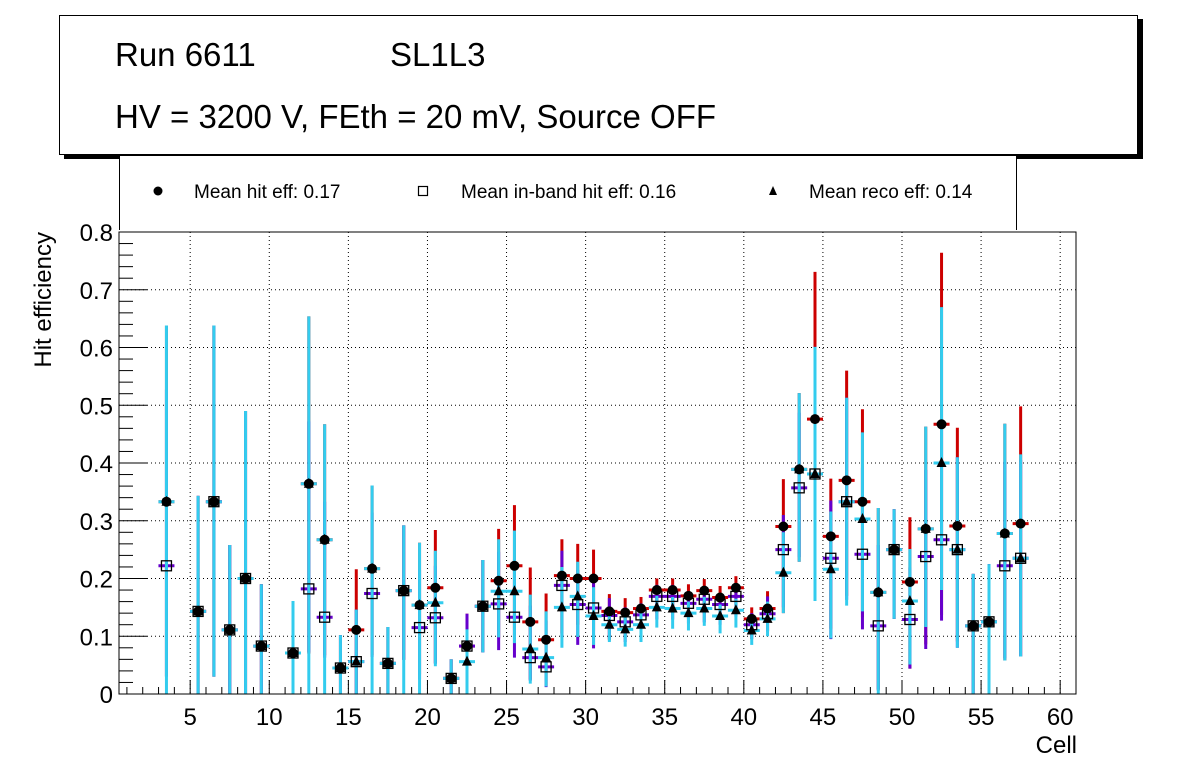 The image size is (1196, 772). What do you see at coordinates (96, 580) in the screenshot?
I see `y-tick-label: 0.2` at bounding box center [96, 580].